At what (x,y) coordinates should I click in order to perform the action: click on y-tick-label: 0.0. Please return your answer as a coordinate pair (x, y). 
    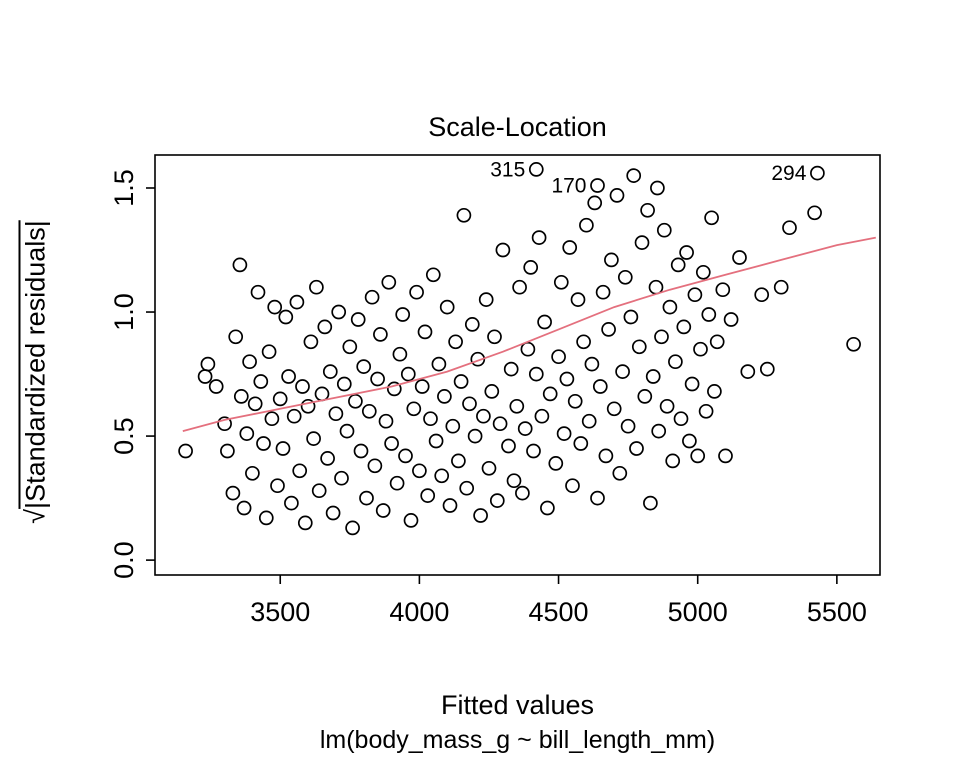
    Looking at the image, I should click on (124, 560).